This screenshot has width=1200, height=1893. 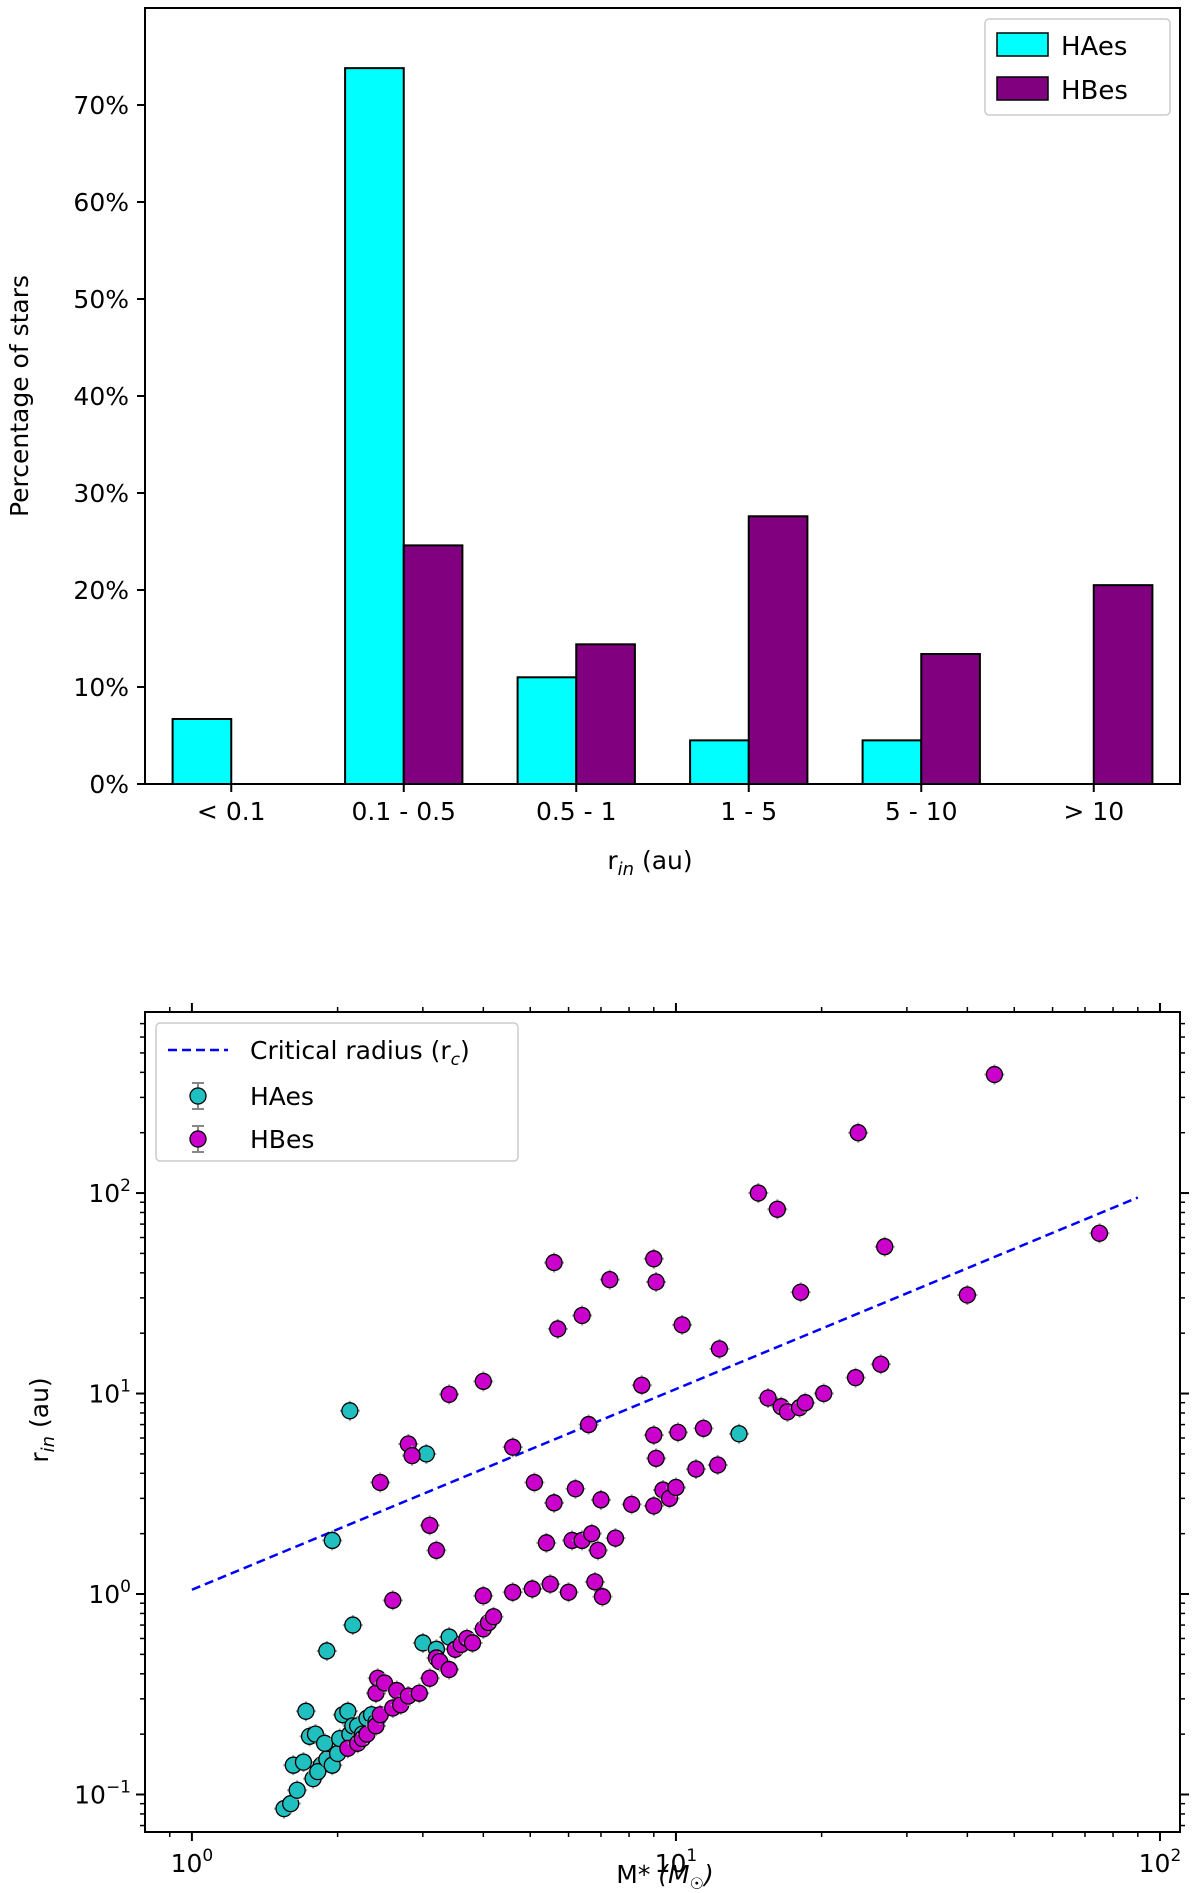 What do you see at coordinates (101, 299) in the screenshot?
I see `histogram-y-tick-label: 50%` at bounding box center [101, 299].